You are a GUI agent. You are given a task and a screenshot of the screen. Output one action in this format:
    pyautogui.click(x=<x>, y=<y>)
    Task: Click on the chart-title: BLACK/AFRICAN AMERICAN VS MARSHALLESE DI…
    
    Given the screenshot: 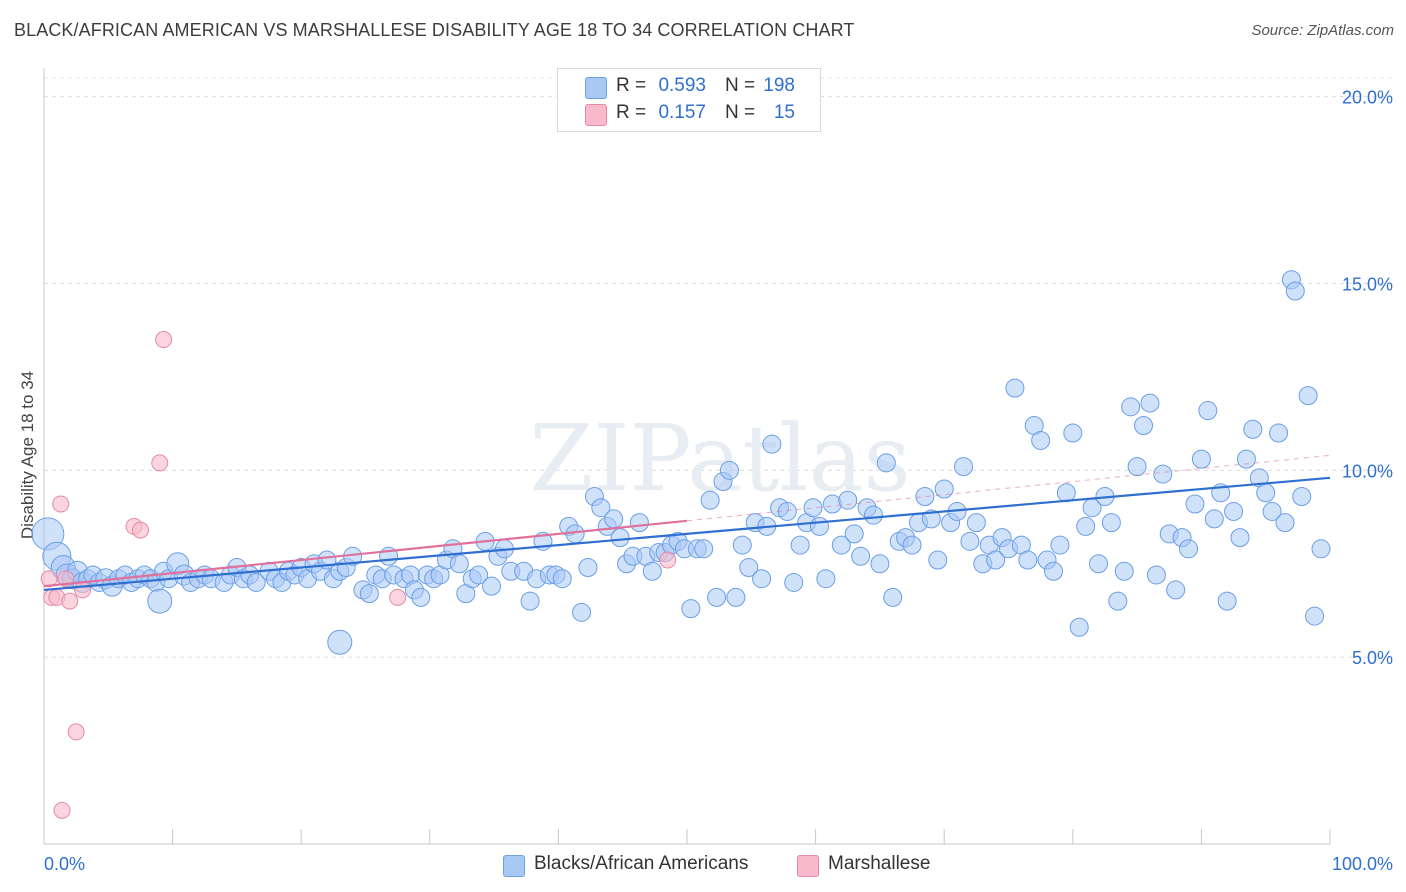 What is the action you would take?
    pyautogui.click(x=434, y=30)
    